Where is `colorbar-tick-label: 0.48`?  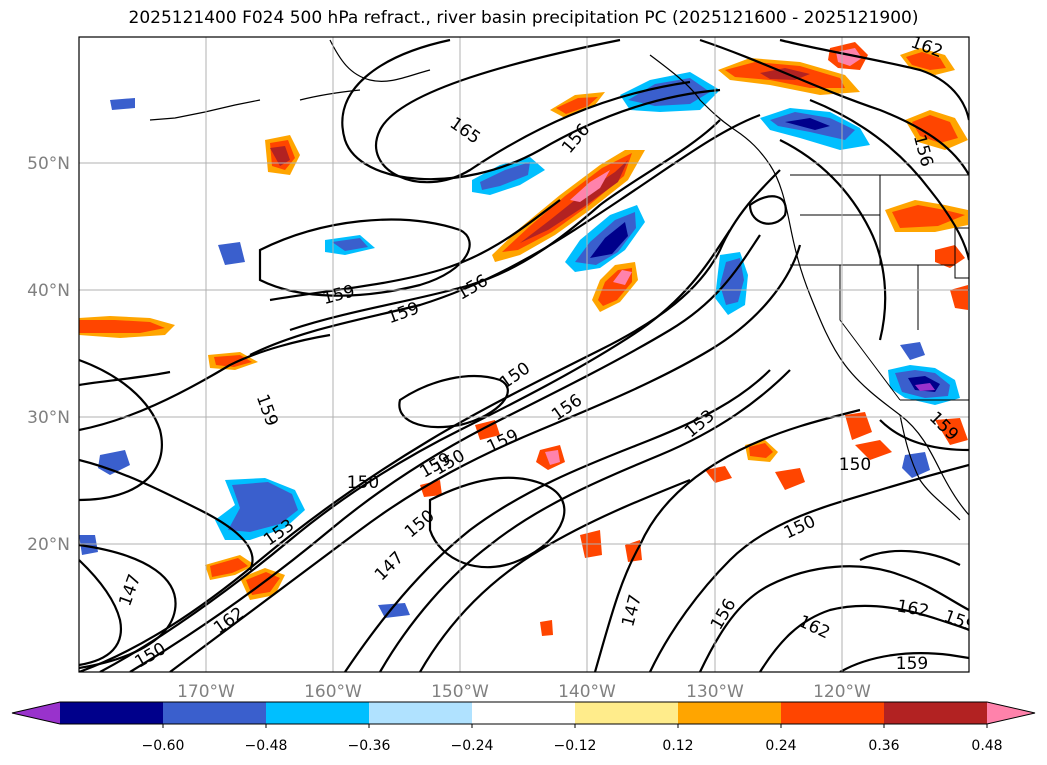 colorbar-tick-label: 0.48 is located at coordinates (986, 746).